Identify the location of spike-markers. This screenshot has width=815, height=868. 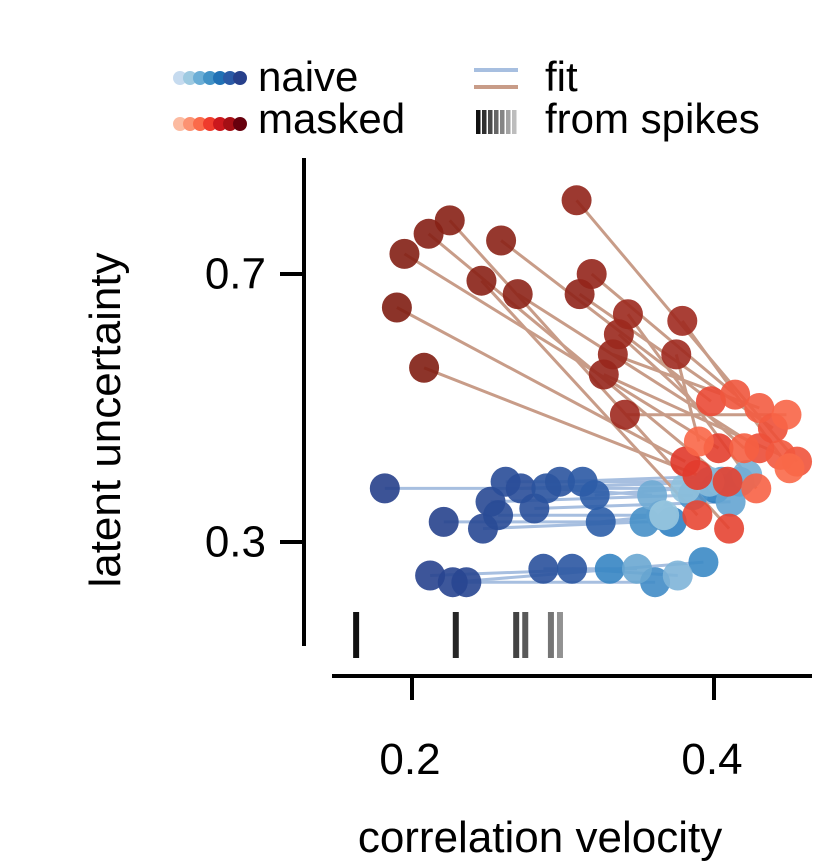
(458, 635).